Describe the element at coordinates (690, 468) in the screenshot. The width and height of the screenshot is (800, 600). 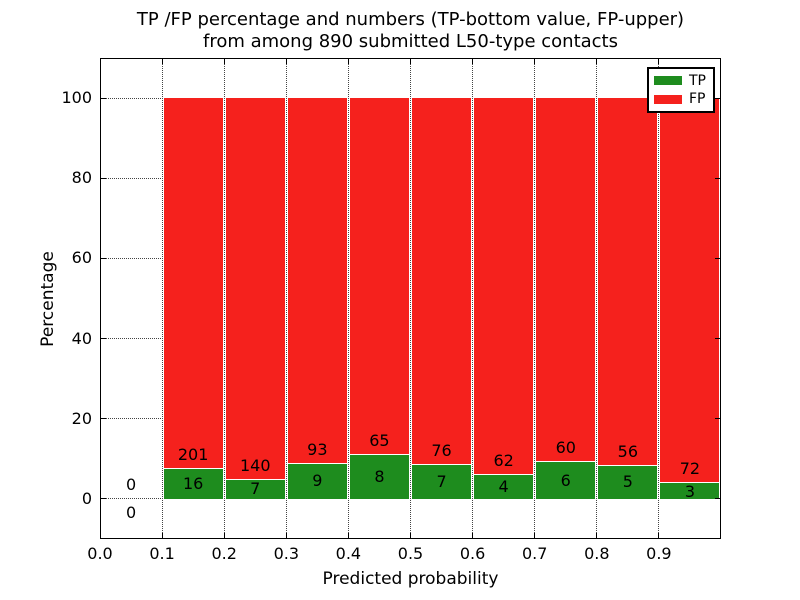
I see `fp-count-label: 72` at that location.